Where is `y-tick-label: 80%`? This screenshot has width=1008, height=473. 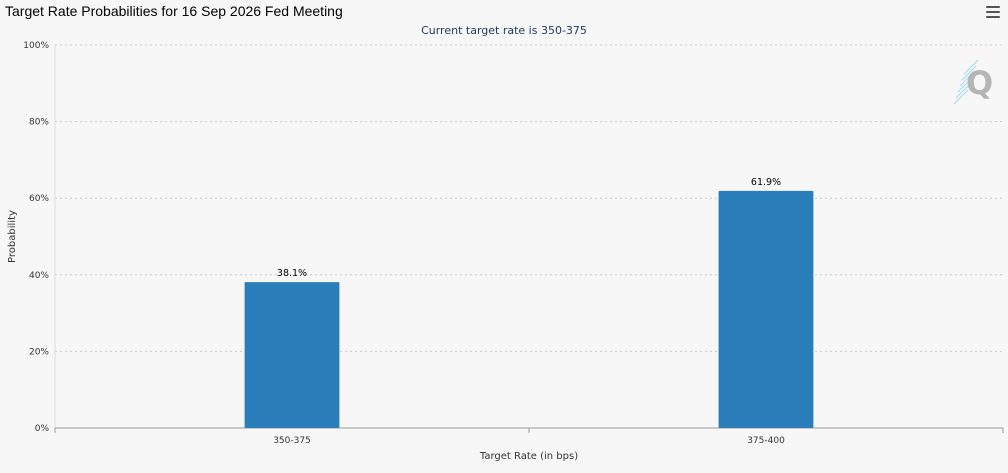 y-tick-label: 80% is located at coordinates (39, 123).